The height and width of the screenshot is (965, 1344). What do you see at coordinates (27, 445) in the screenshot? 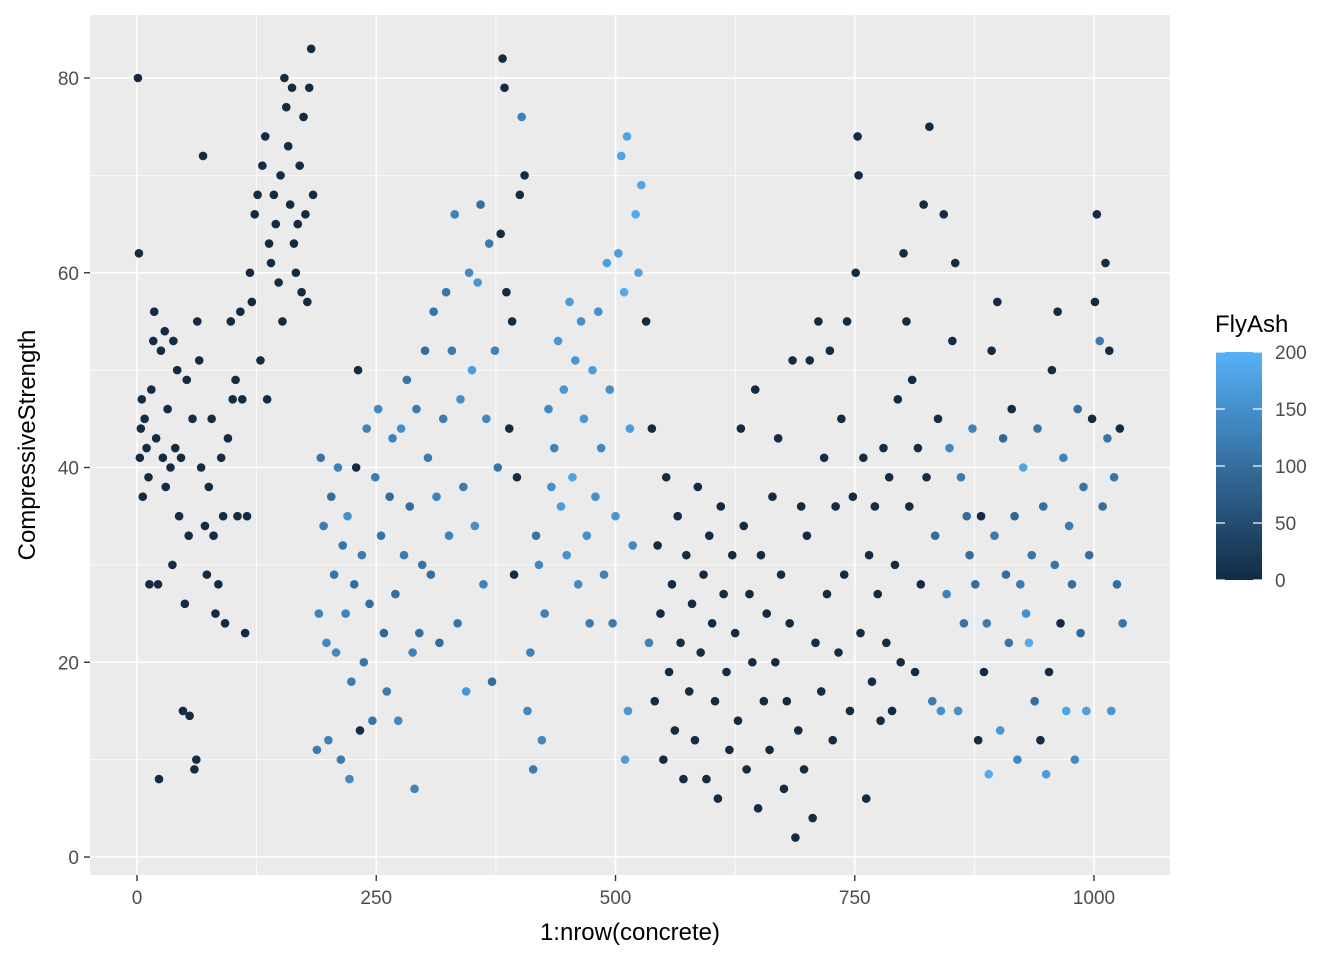
I see `y-axis-title: CompressiveStrength` at bounding box center [27, 445].